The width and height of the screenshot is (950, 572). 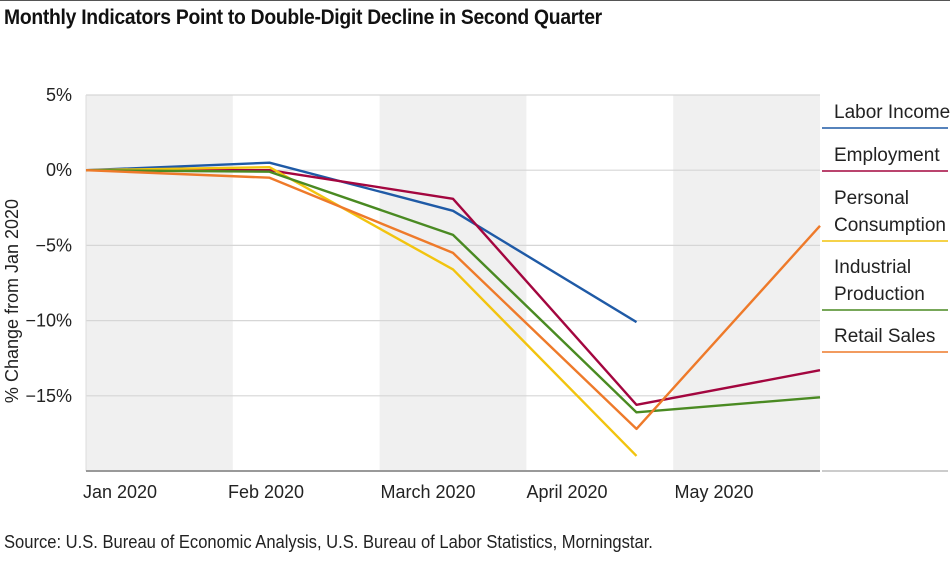 What do you see at coordinates (12, 301) in the screenshot?
I see `y-axis-label: % Change from Jan 2020` at bounding box center [12, 301].